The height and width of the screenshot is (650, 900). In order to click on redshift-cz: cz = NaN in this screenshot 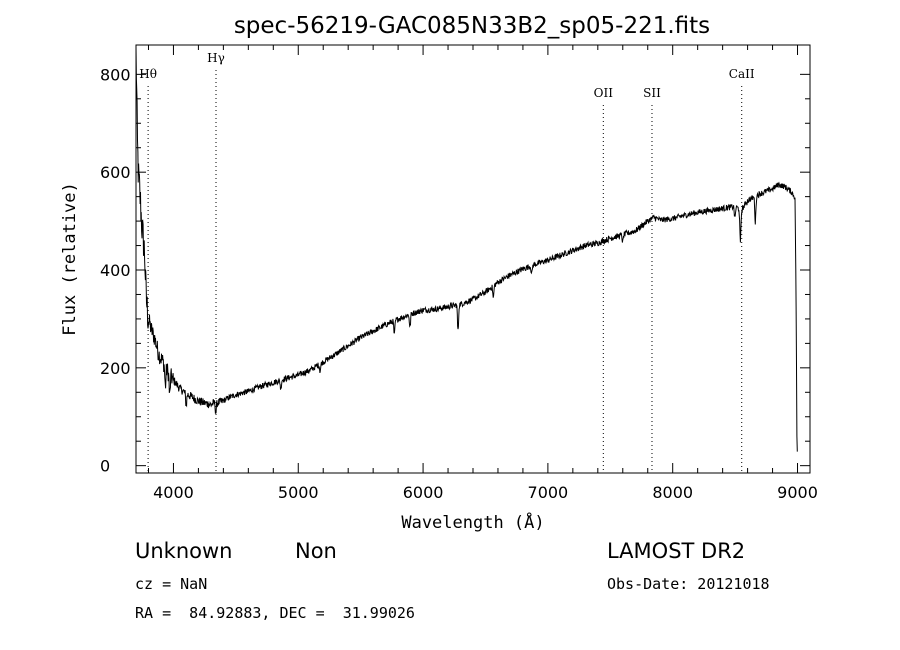, I will do `click(171, 584)`.